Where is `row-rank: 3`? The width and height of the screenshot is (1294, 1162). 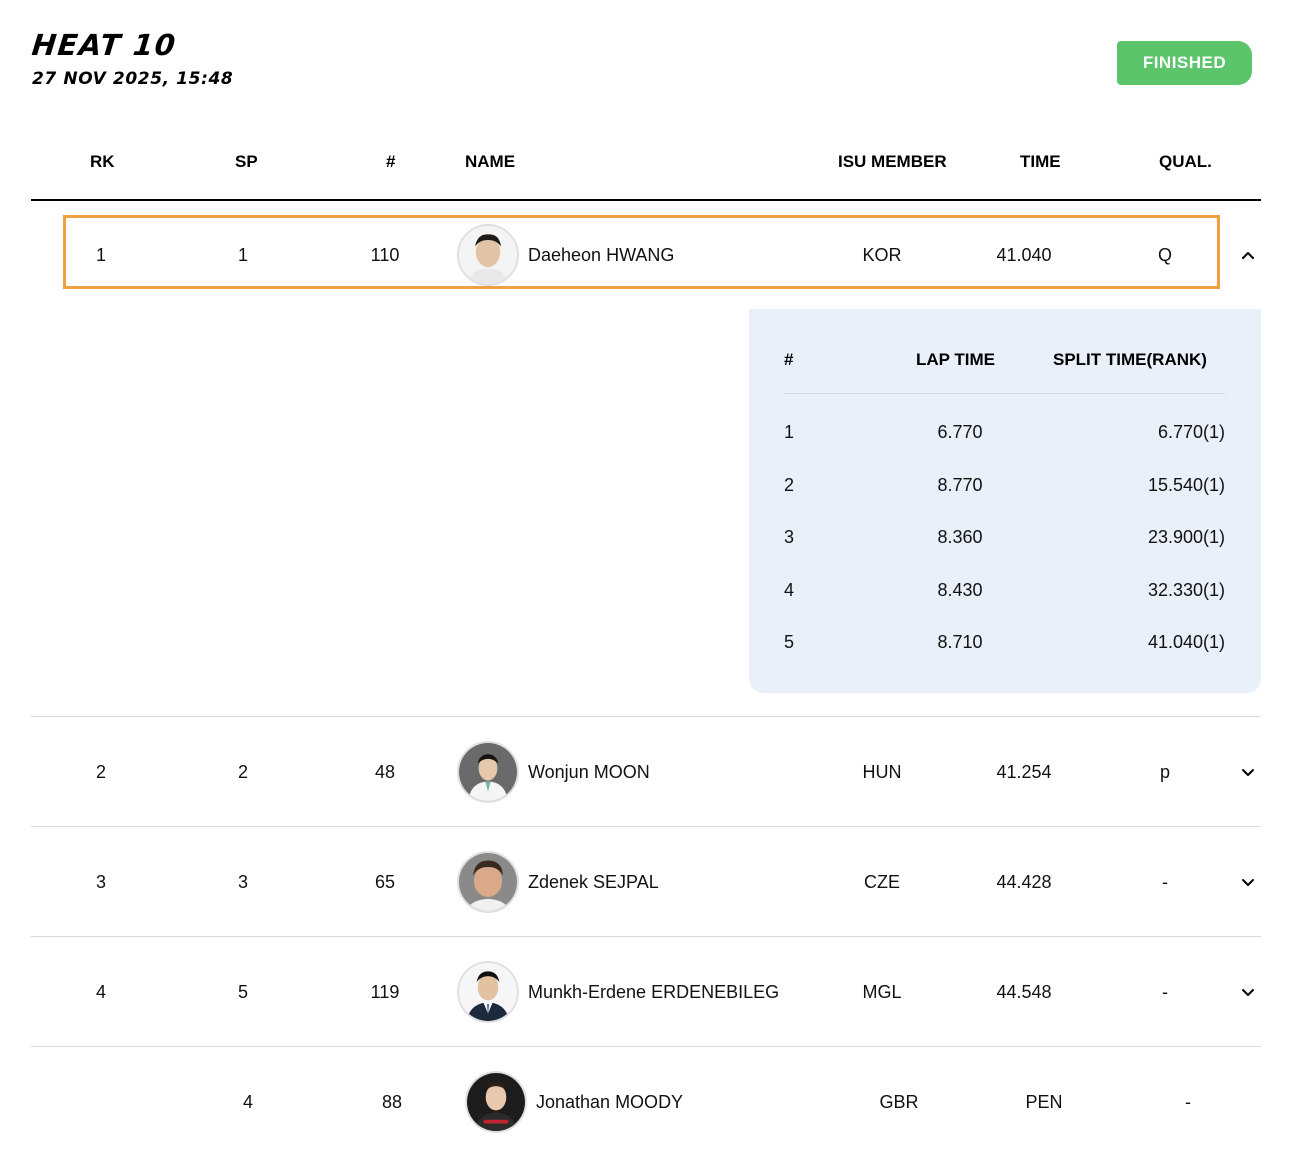
row-rank: 3 is located at coordinates (100, 882).